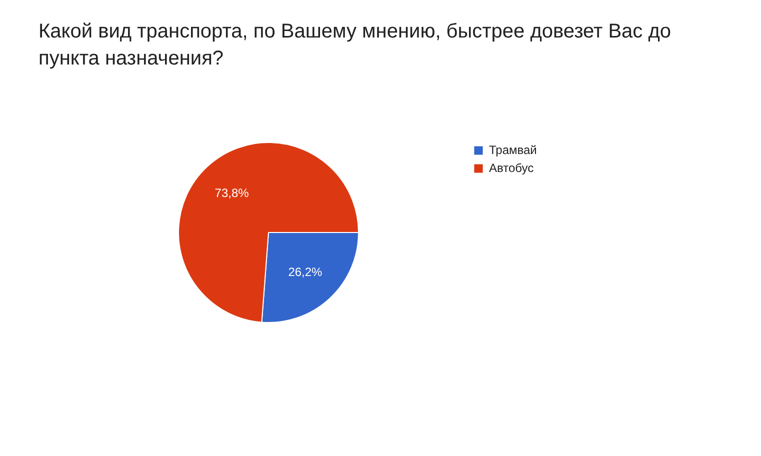  I want to click on data-label: 73,8%, so click(232, 193).